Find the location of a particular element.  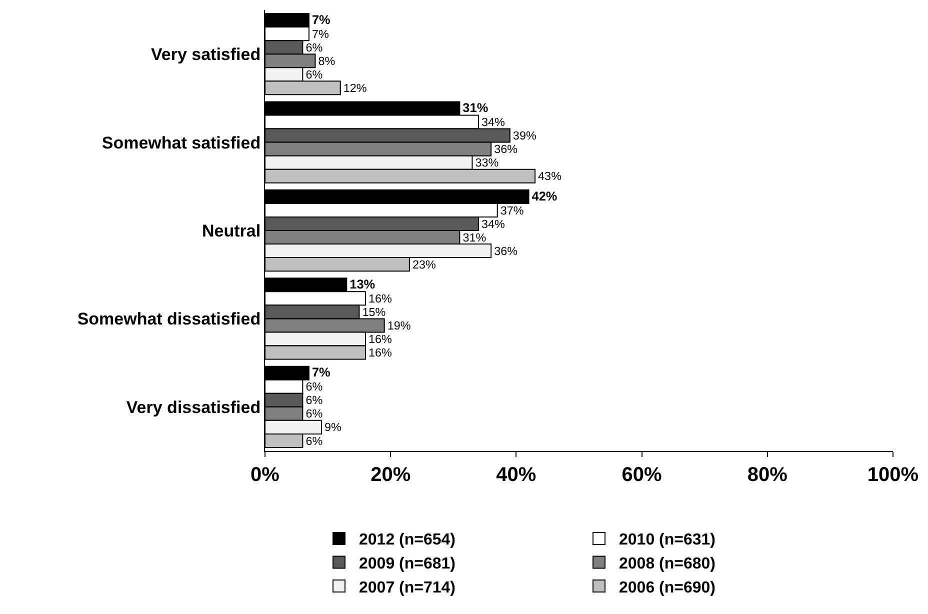

x-tick-label: 0% is located at coordinates (265, 475).